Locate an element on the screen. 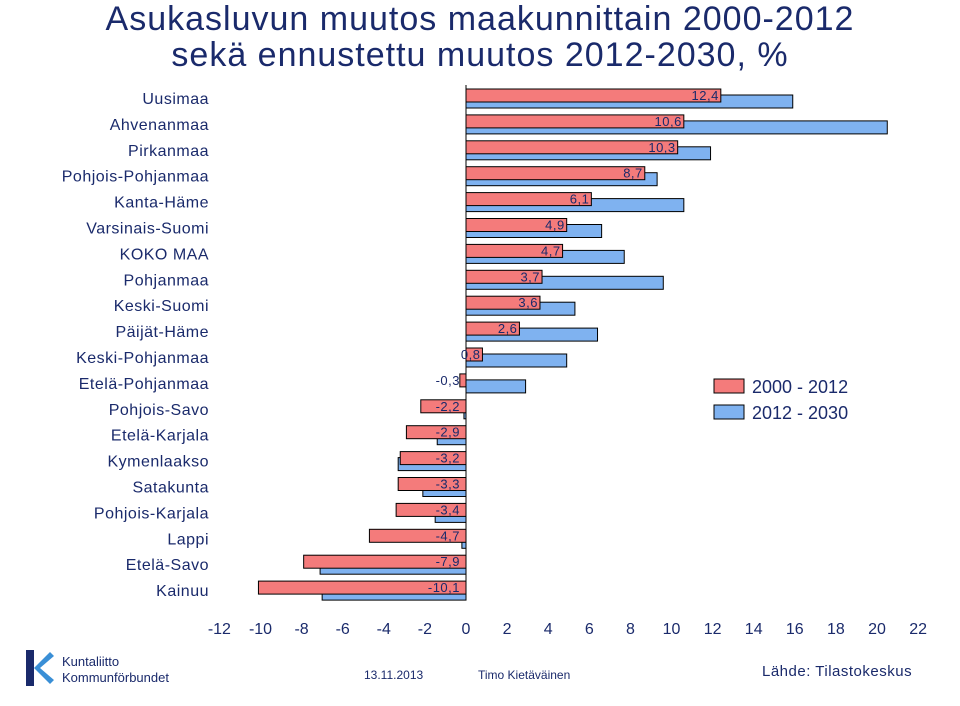 Image resolution: width=960 pixels, height=706 pixels. category-label: Satakunta is located at coordinates (170, 488).